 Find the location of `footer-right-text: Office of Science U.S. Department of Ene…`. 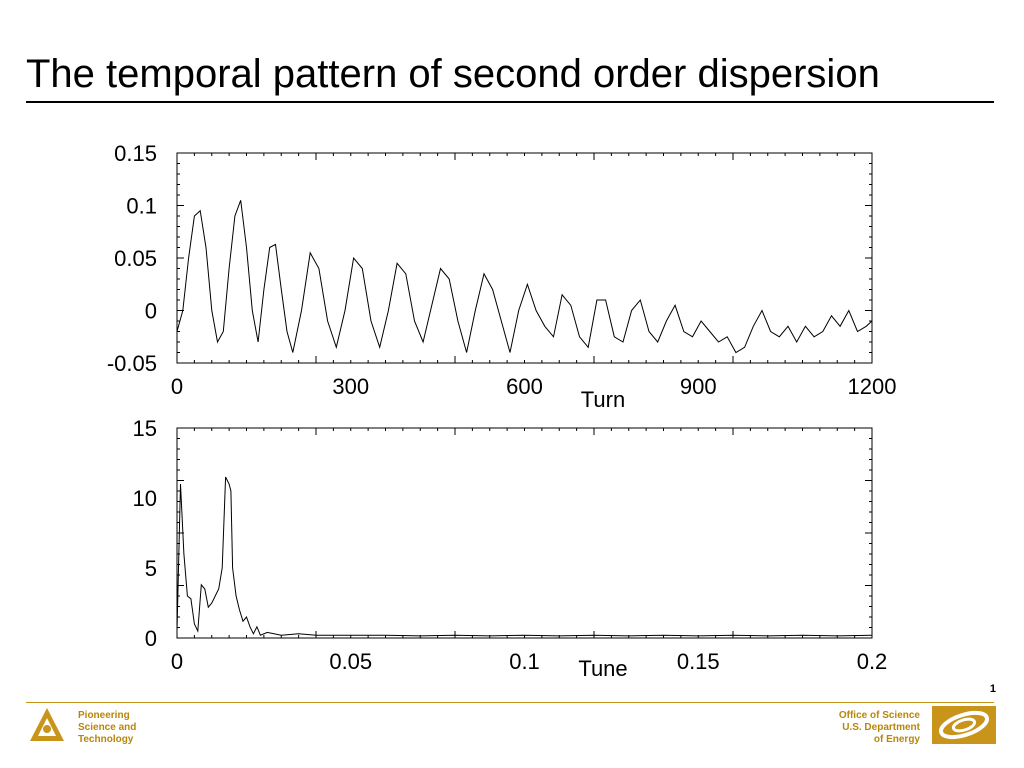

footer-right-text: Office of Science U.S. Department of Ene… is located at coordinates (879, 728).